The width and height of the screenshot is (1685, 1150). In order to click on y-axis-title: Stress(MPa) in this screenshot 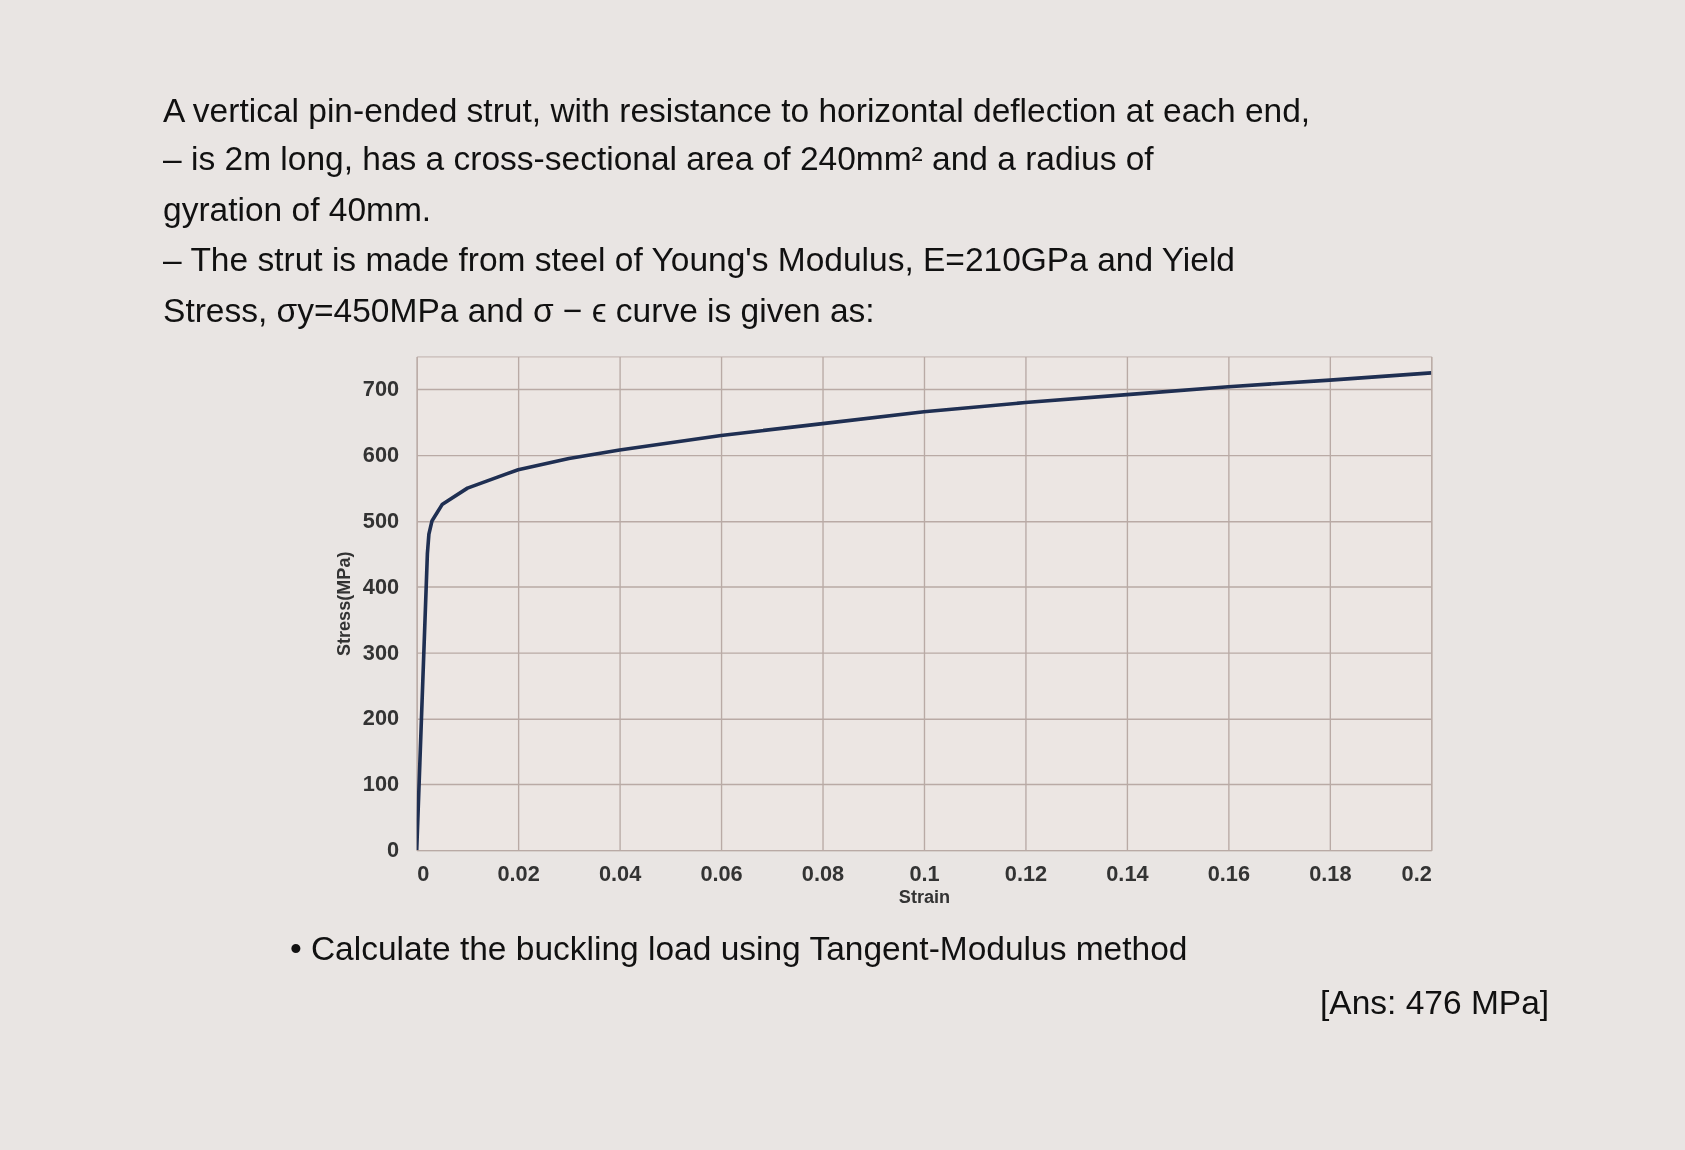, I will do `click(344, 604)`.